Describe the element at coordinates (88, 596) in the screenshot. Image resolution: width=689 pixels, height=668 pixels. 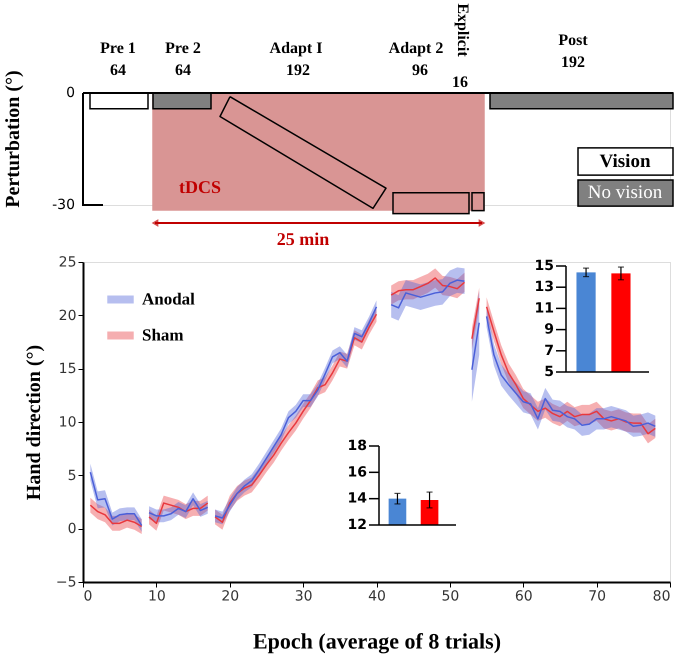
I see `x-tick-label: 0` at that location.